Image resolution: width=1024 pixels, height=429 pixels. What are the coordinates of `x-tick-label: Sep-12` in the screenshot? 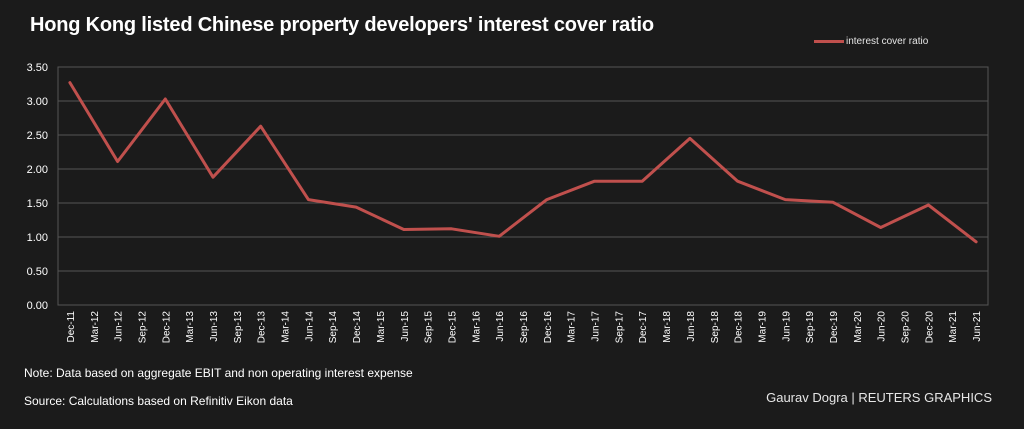 It's located at (142, 327).